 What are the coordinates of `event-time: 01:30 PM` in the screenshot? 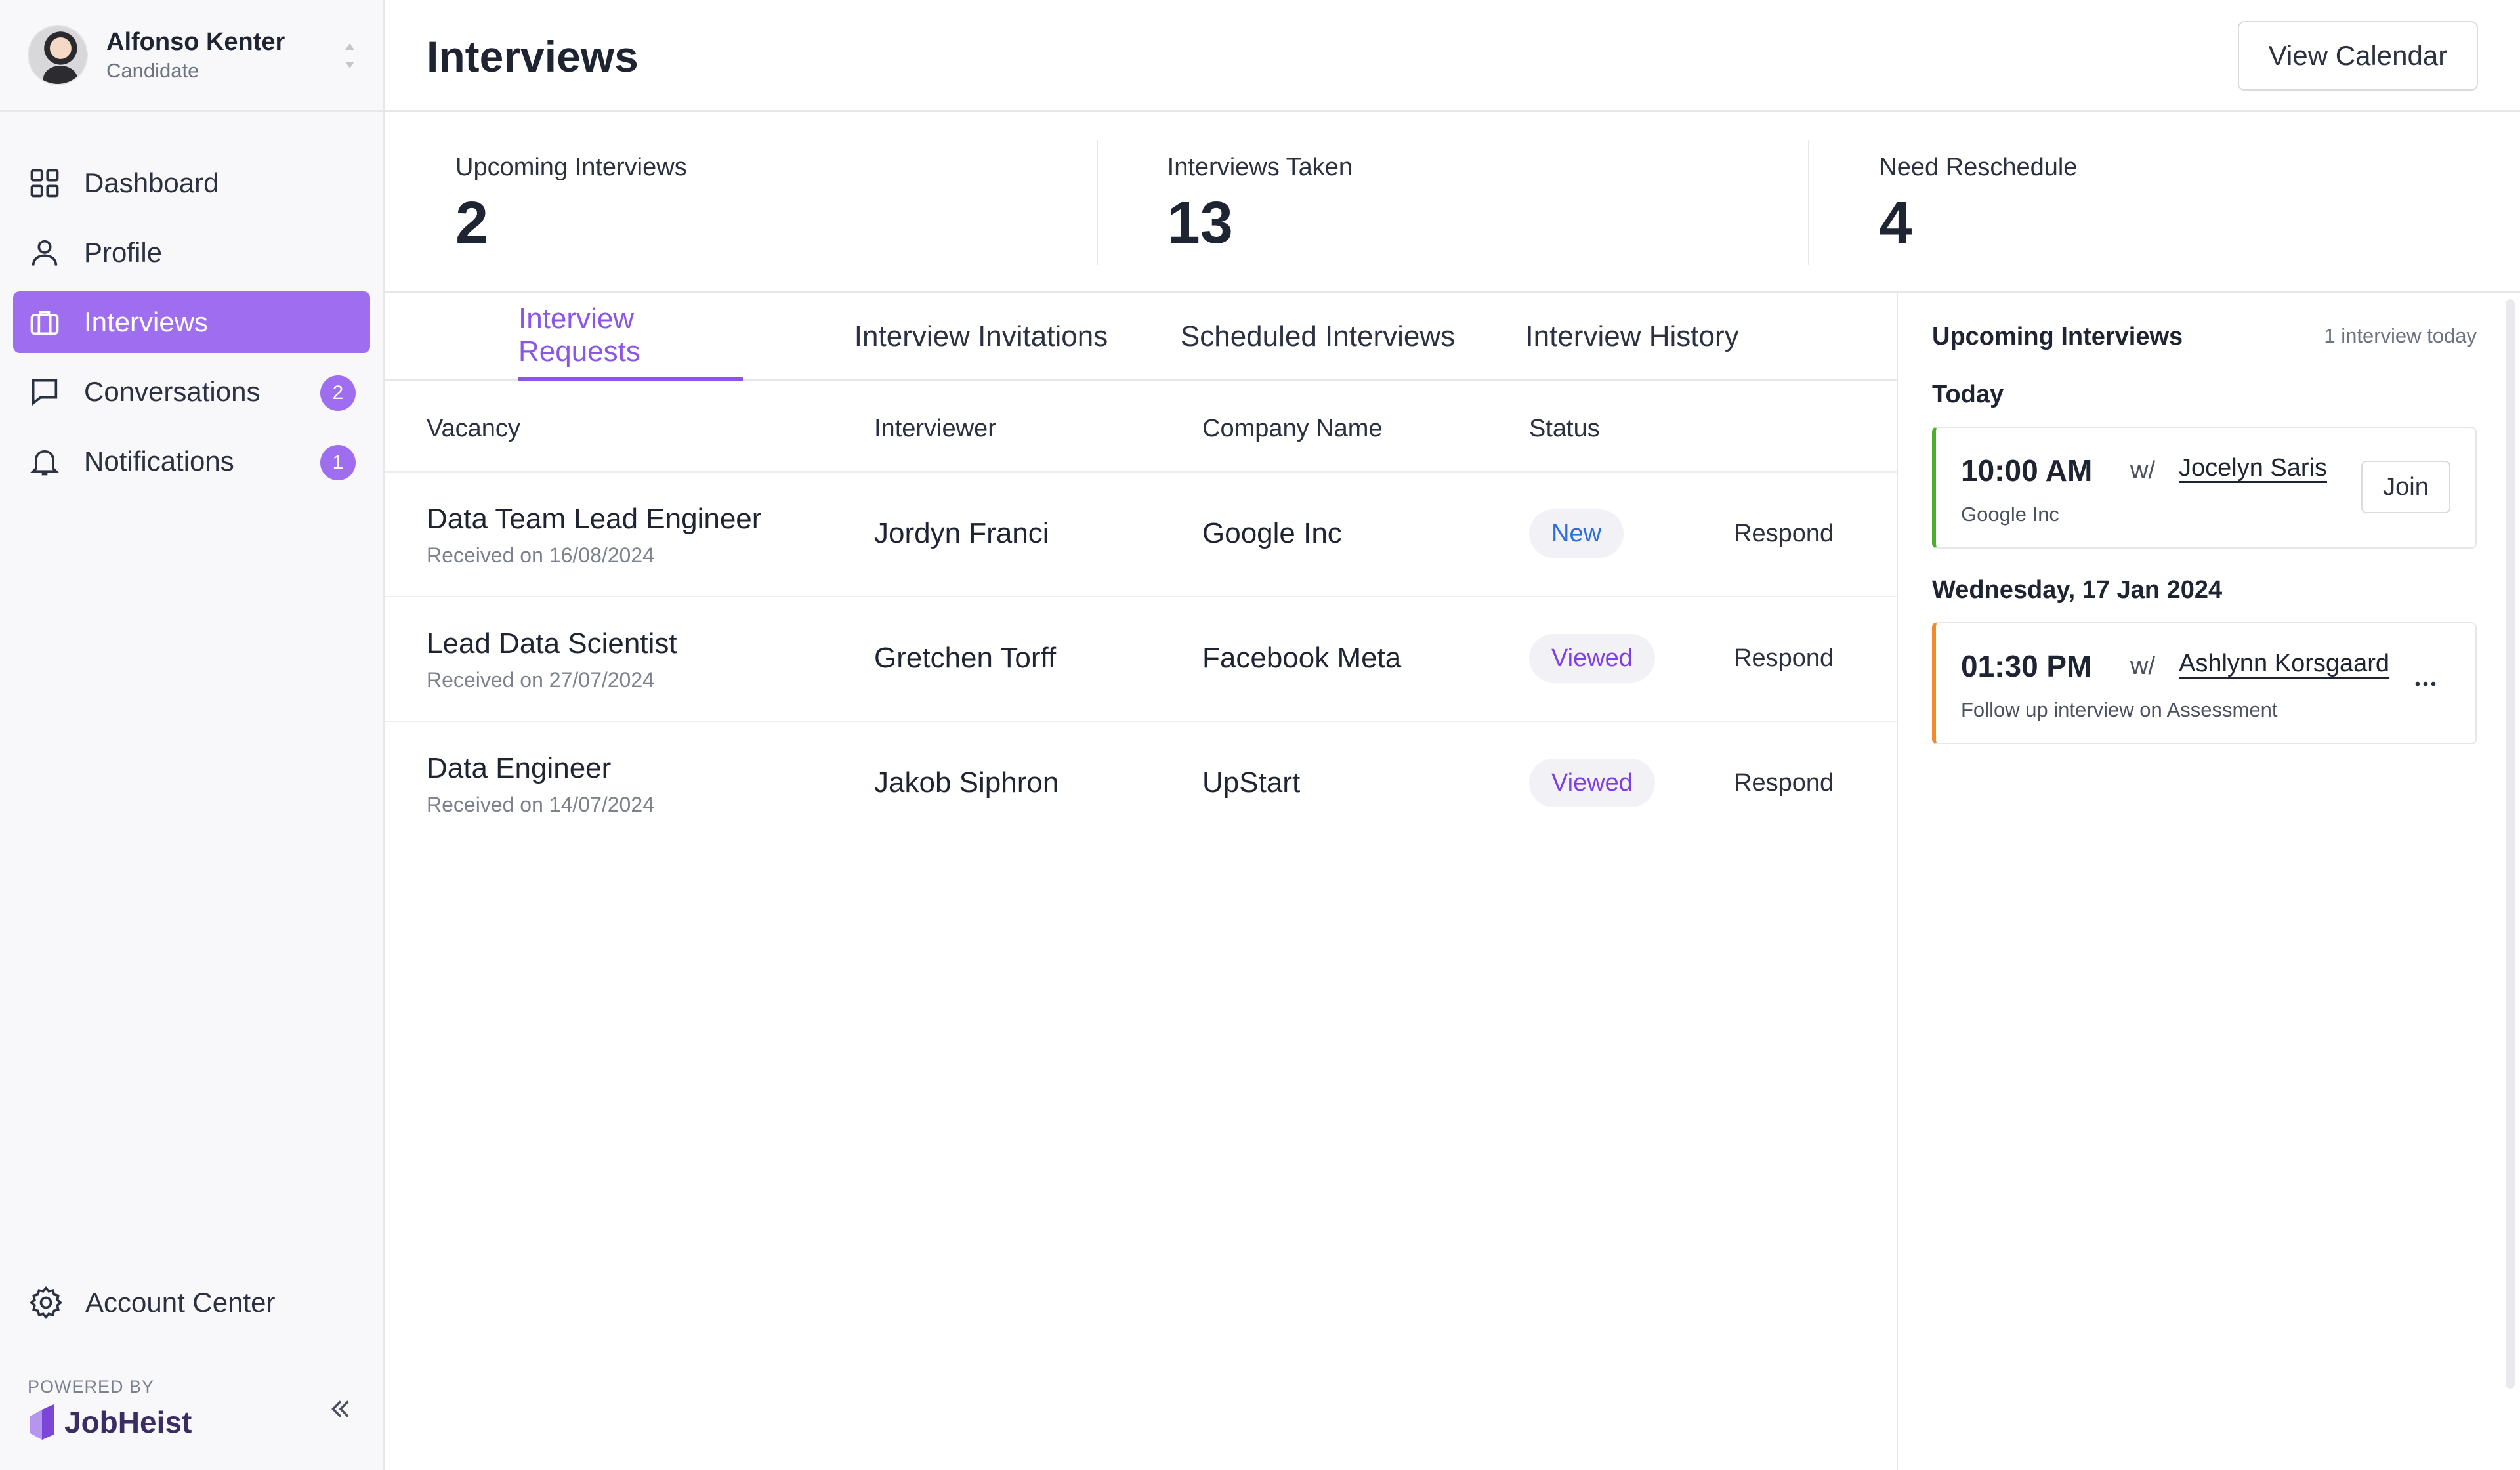 It's located at (2026, 666).